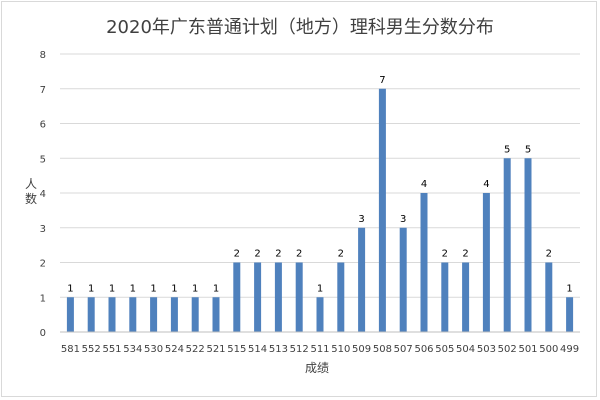 Image resolution: width=600 pixels, height=400 pixels. What do you see at coordinates (257, 349) in the screenshot?
I see `x-tick-label: 514` at bounding box center [257, 349].